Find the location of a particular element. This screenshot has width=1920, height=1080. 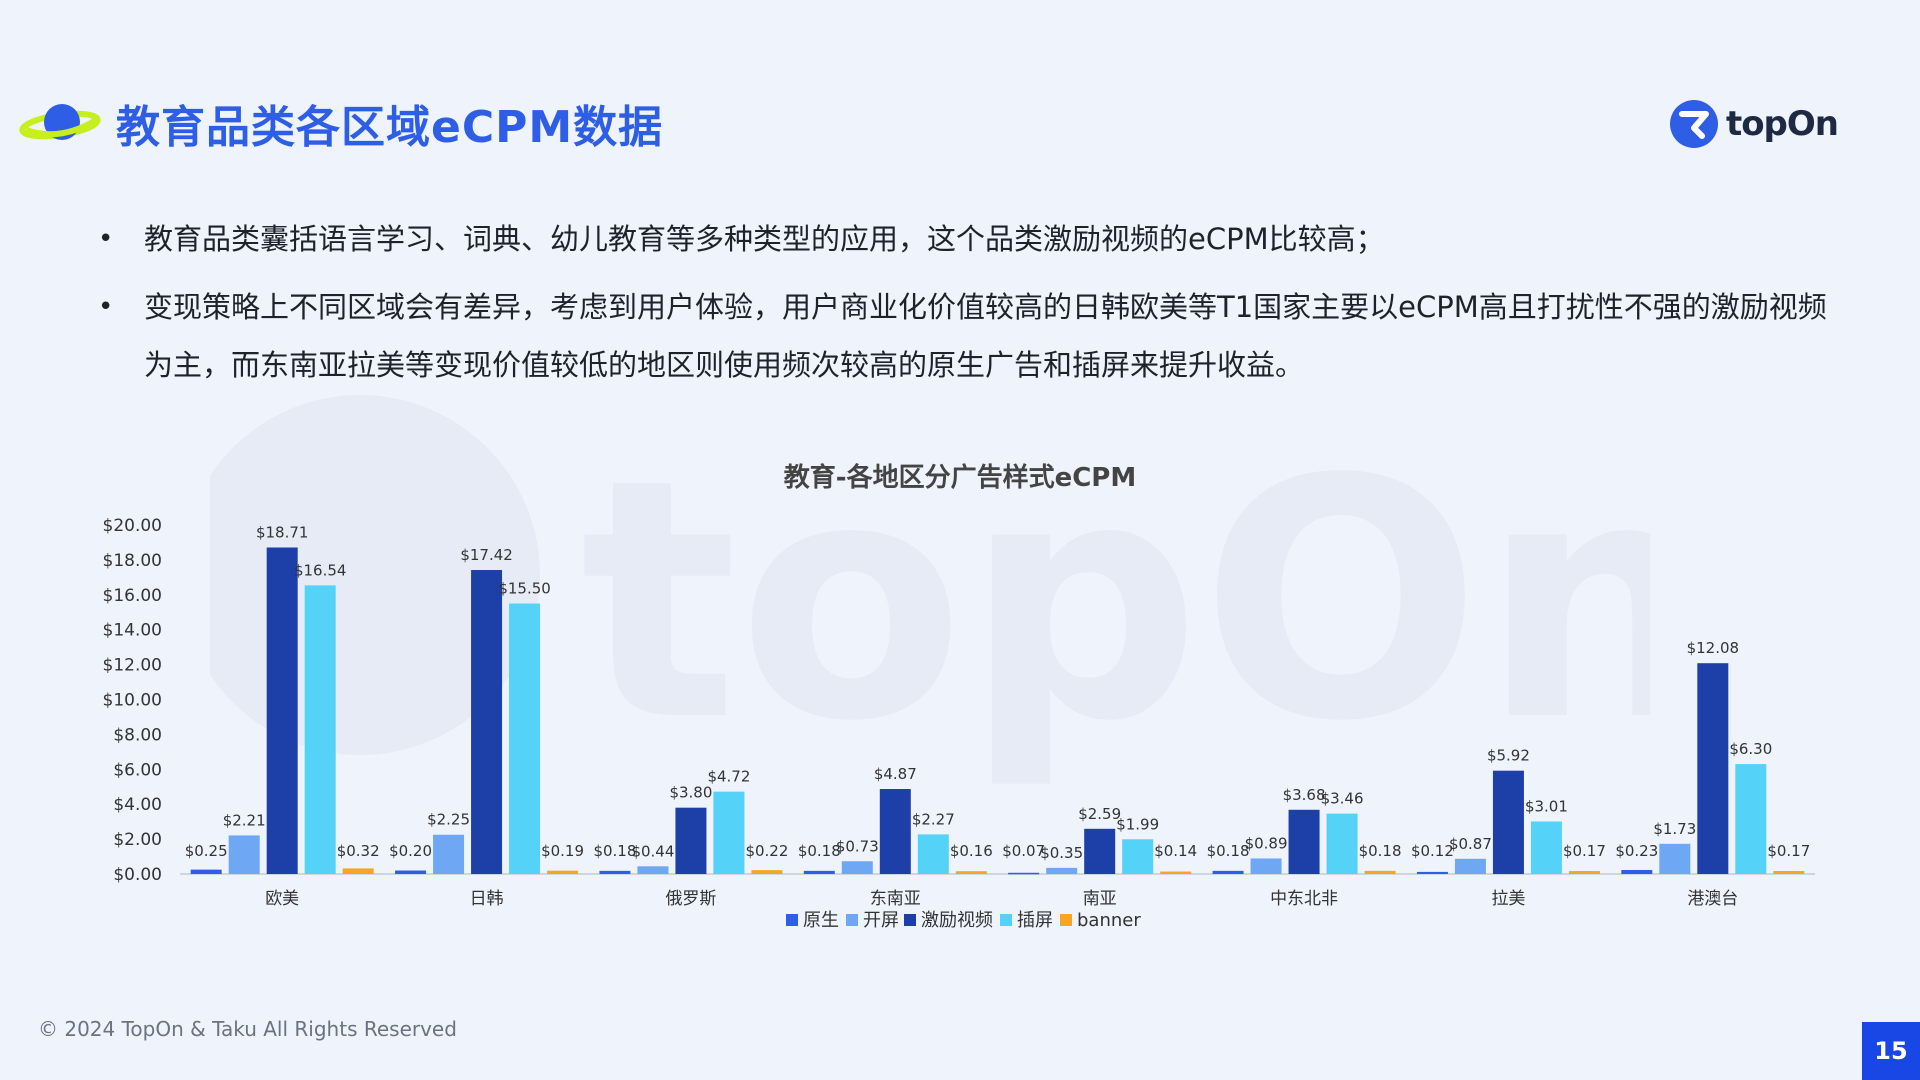

x-tick-label: 南亚 is located at coordinates (1100, 899).